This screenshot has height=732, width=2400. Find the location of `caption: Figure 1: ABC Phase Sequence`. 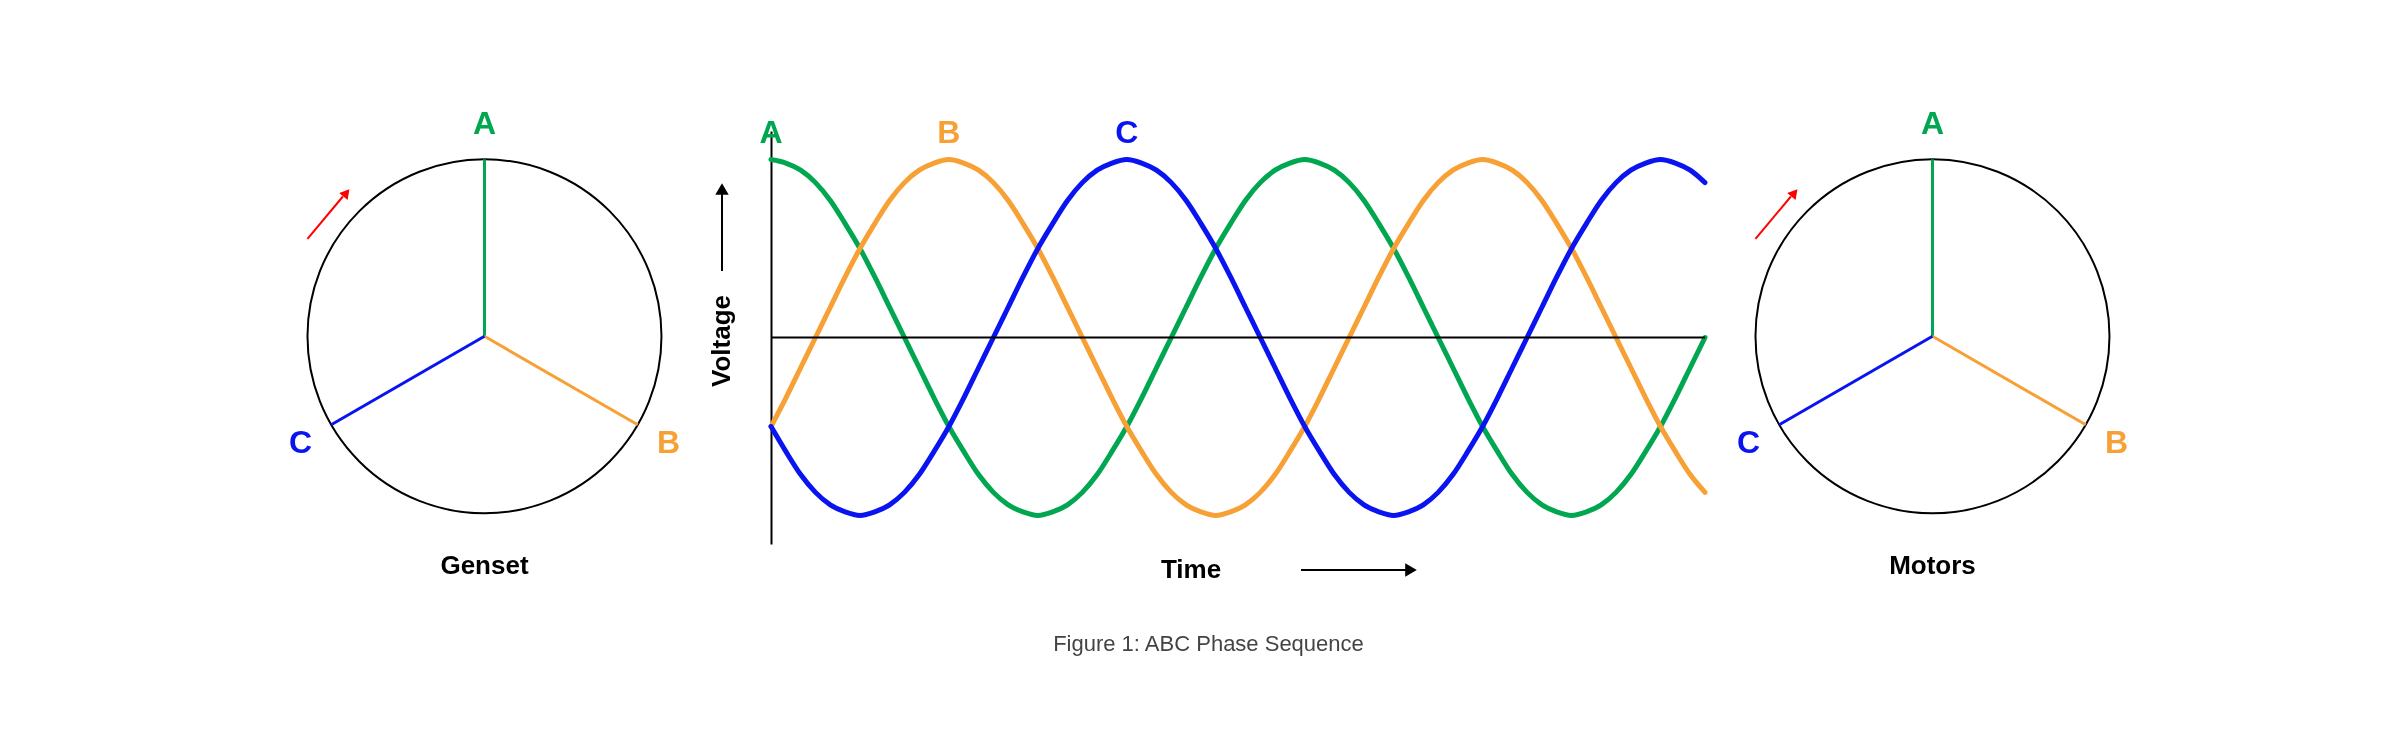

caption: Figure 1: ABC Phase Sequence is located at coordinates (1208, 644).